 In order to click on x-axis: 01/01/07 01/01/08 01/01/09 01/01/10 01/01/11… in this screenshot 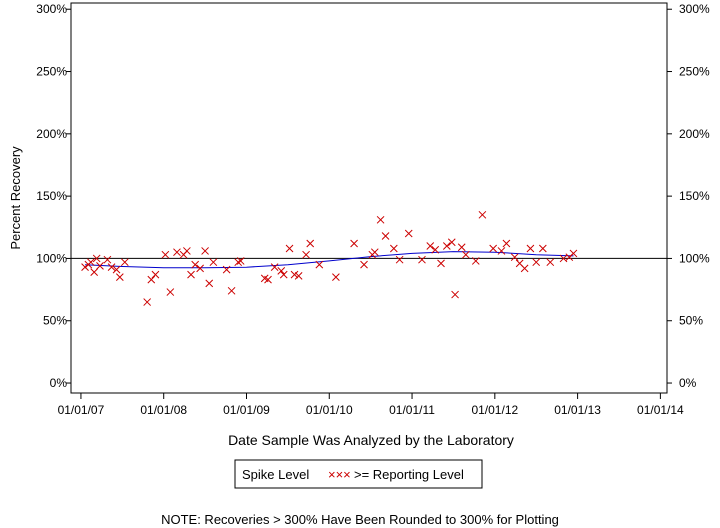, I will do `click(371, 405)`.